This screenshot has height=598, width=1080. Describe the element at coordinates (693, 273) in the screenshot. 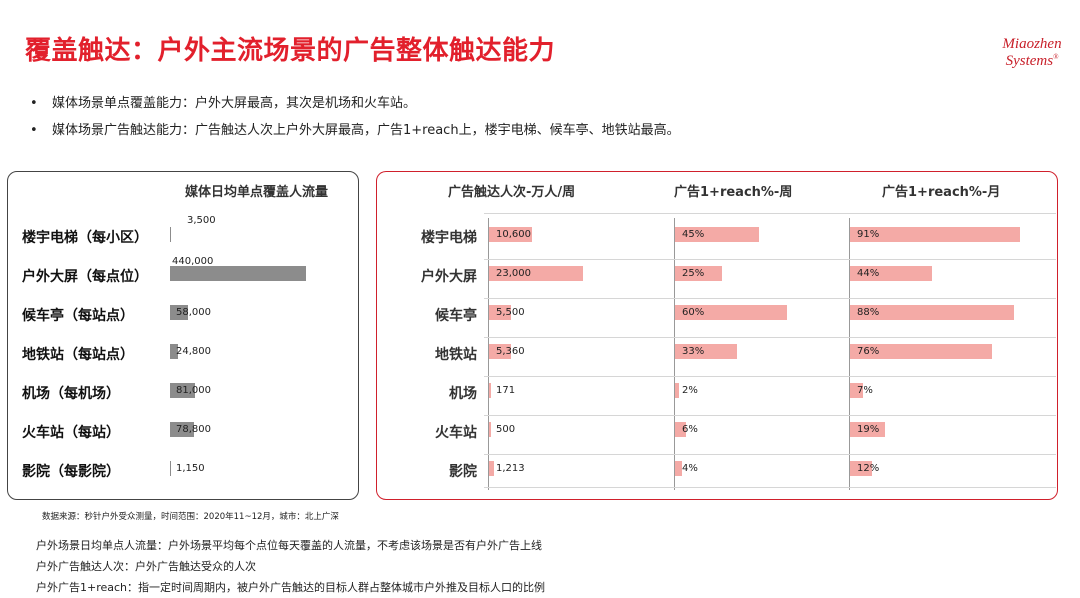

I see `week-reach-value: 25%` at that location.